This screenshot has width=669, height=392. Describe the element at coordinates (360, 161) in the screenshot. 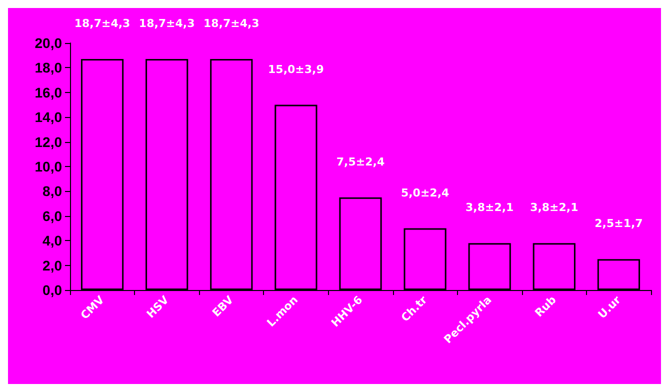

I see `data-label: 7,5±2,4` at that location.